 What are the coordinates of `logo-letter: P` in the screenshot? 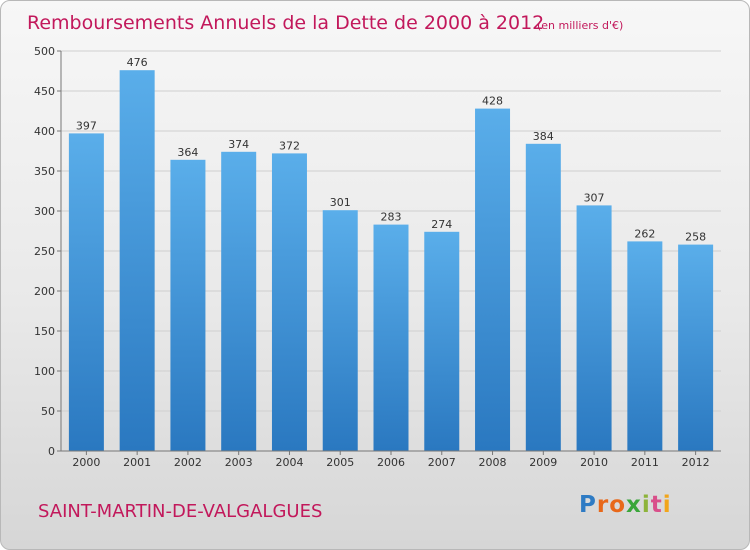 It's located at (588, 505).